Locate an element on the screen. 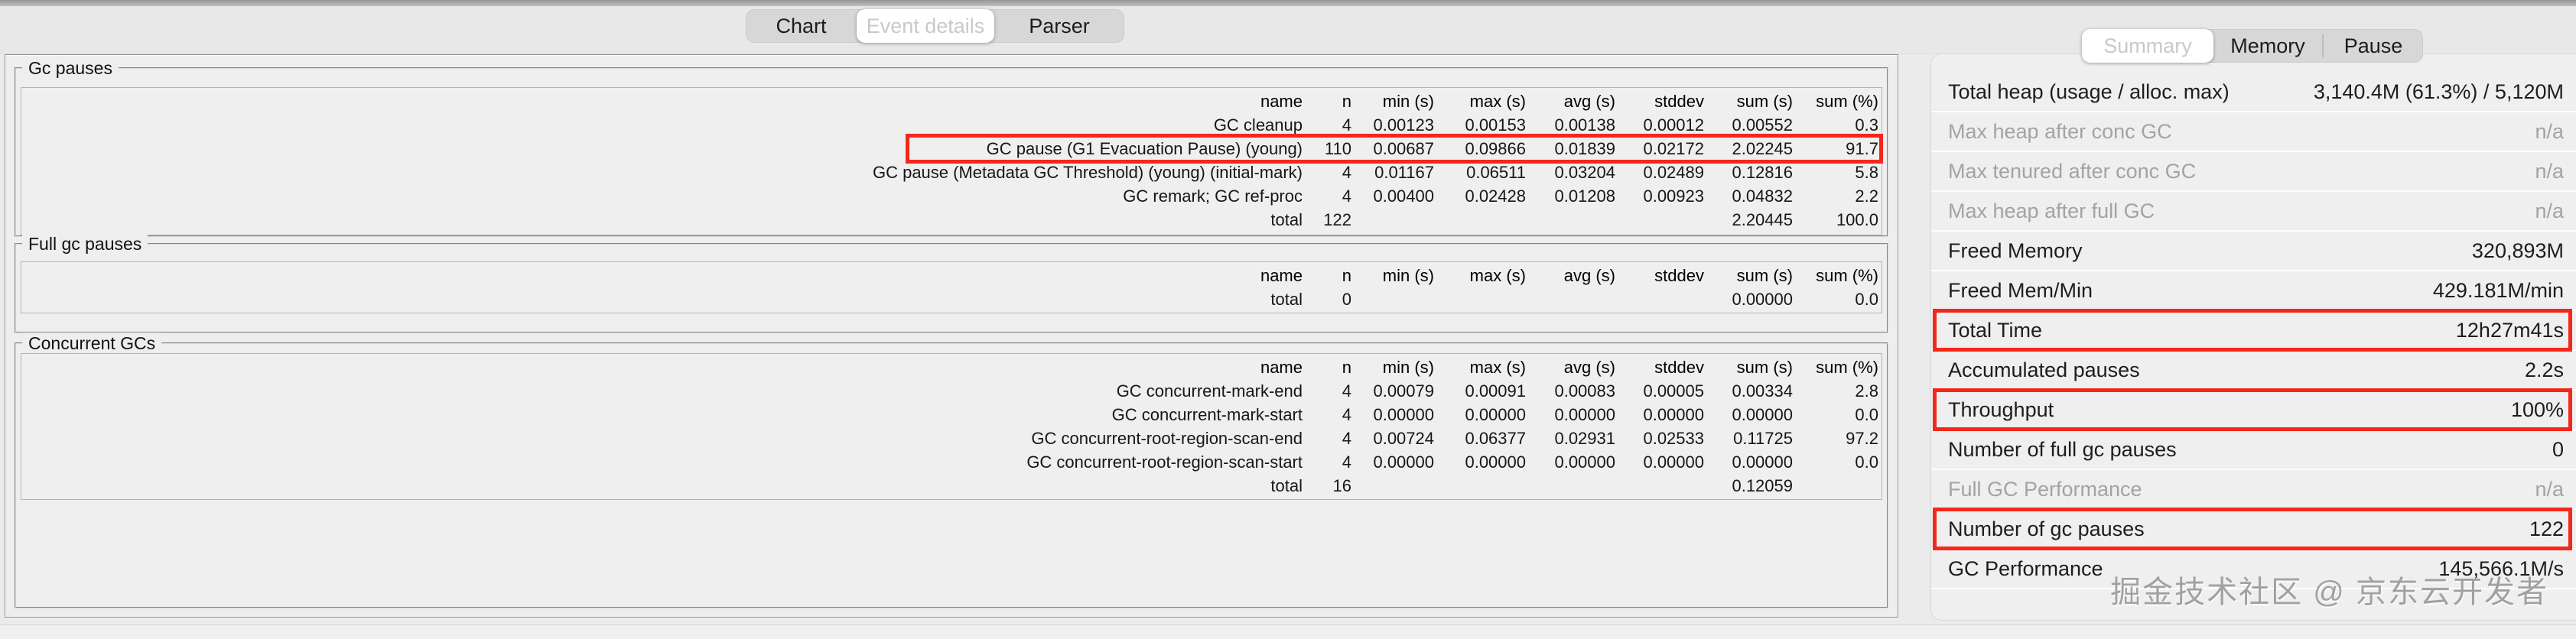 Image resolution: width=2576 pixels, height=639 pixels. summary-label: Max heap after conc GC is located at coordinates (2060, 131).